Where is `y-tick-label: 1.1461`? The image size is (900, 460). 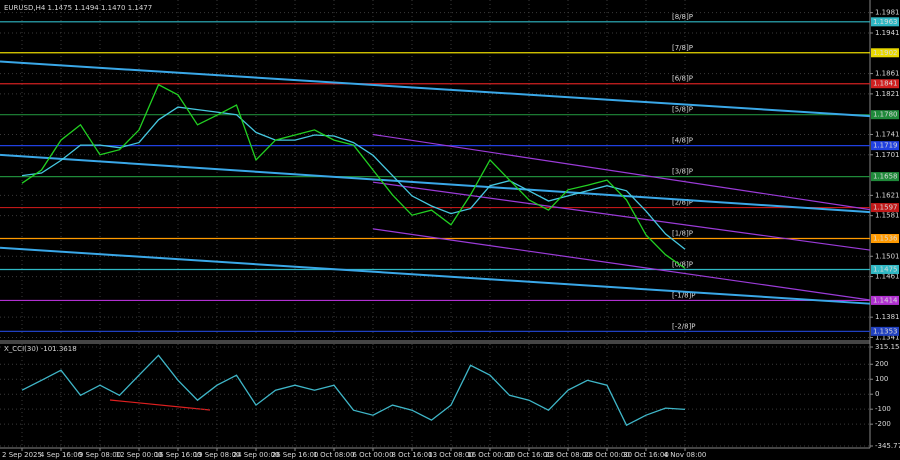 y-tick-label: 1.1461 is located at coordinates (887, 277).